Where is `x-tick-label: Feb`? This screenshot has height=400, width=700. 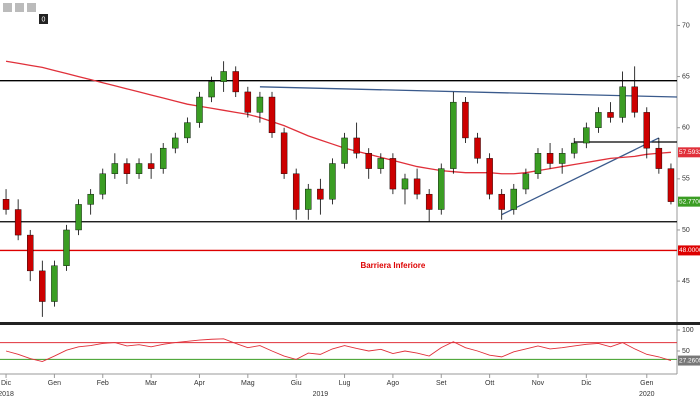
x-tick-label: Feb is located at coordinates (103, 383).